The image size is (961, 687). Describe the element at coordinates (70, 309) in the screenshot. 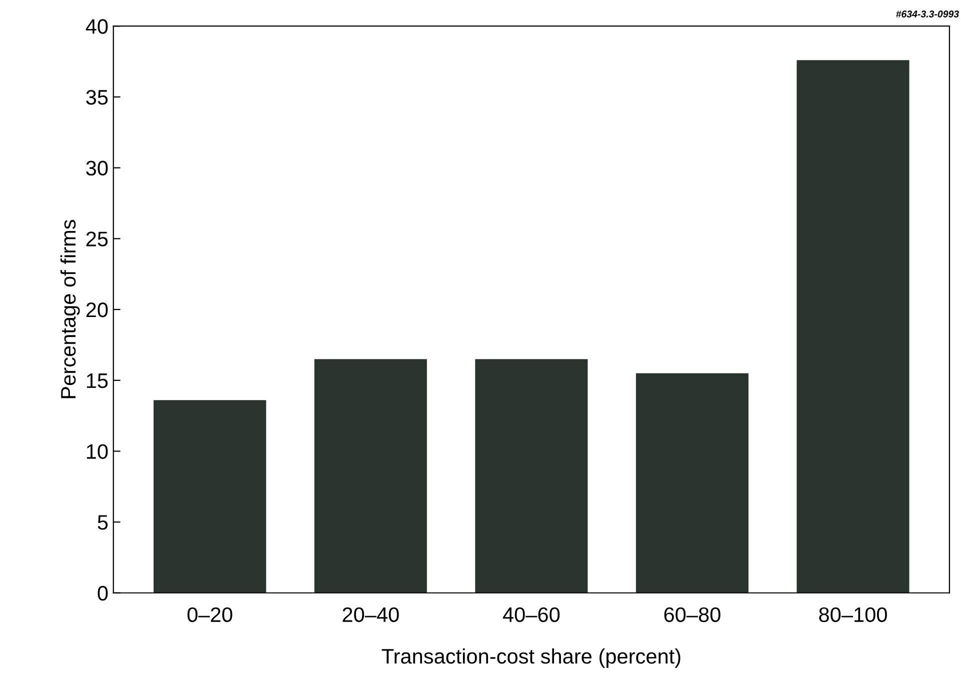

I see `y-axis-title: Percentage of firms` at that location.